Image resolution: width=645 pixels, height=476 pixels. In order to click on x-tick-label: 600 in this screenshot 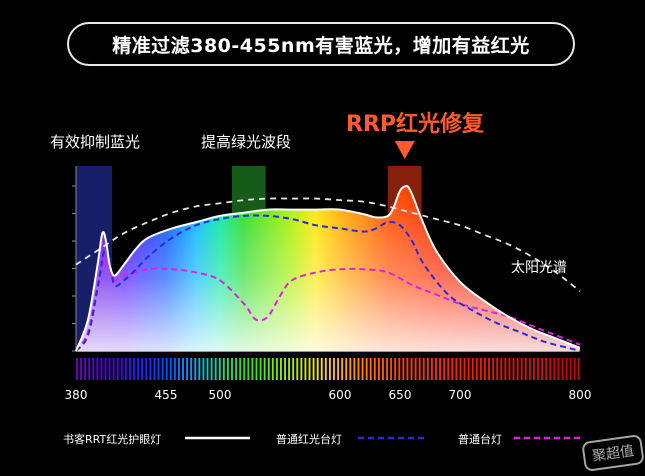, I will do `click(340, 395)`.